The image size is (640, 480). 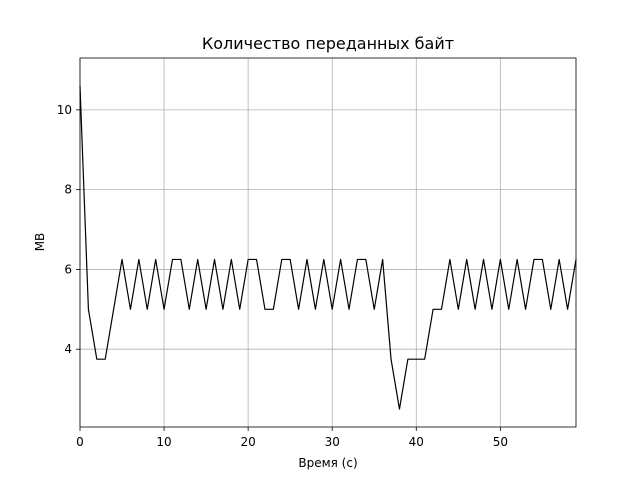 What do you see at coordinates (328, 43) in the screenshot?
I see `chart-title: Количество переданных байт` at bounding box center [328, 43].